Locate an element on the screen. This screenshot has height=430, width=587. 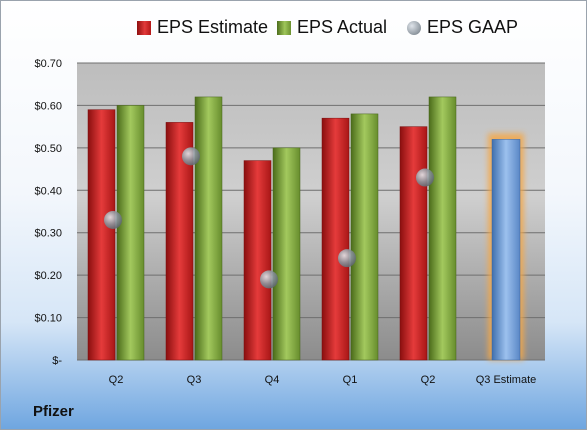
y-tick-label: $0.50 is located at coordinates (48, 149).